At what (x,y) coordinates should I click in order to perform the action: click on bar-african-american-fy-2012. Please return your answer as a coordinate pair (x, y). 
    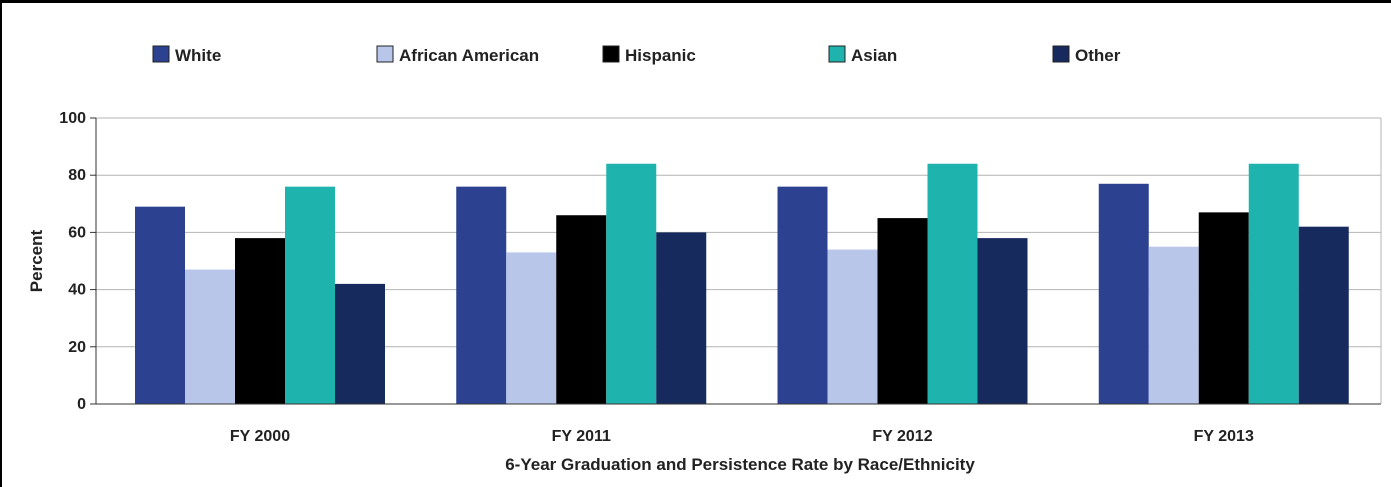
    Looking at the image, I should click on (852, 326).